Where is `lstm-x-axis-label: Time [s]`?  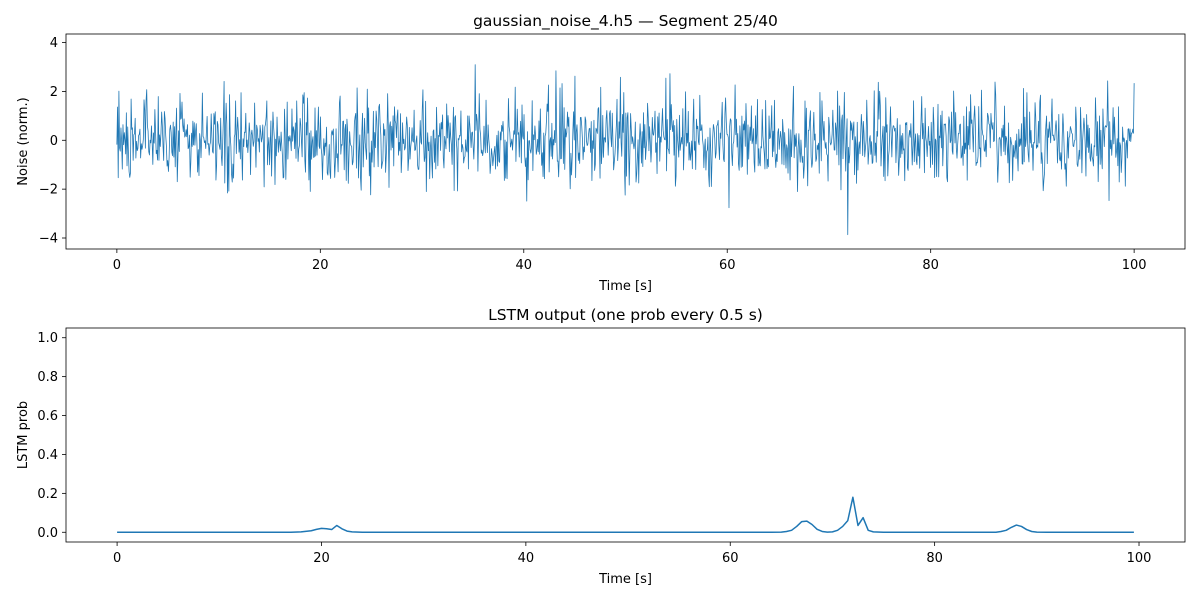 lstm-x-axis-label: Time [s] is located at coordinates (625, 579).